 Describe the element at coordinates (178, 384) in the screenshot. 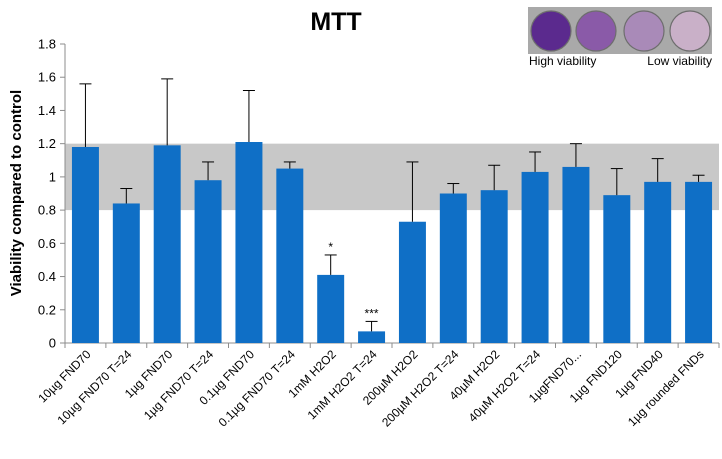

I see `x-tick-label: 1µg FND70 T=24` at that location.